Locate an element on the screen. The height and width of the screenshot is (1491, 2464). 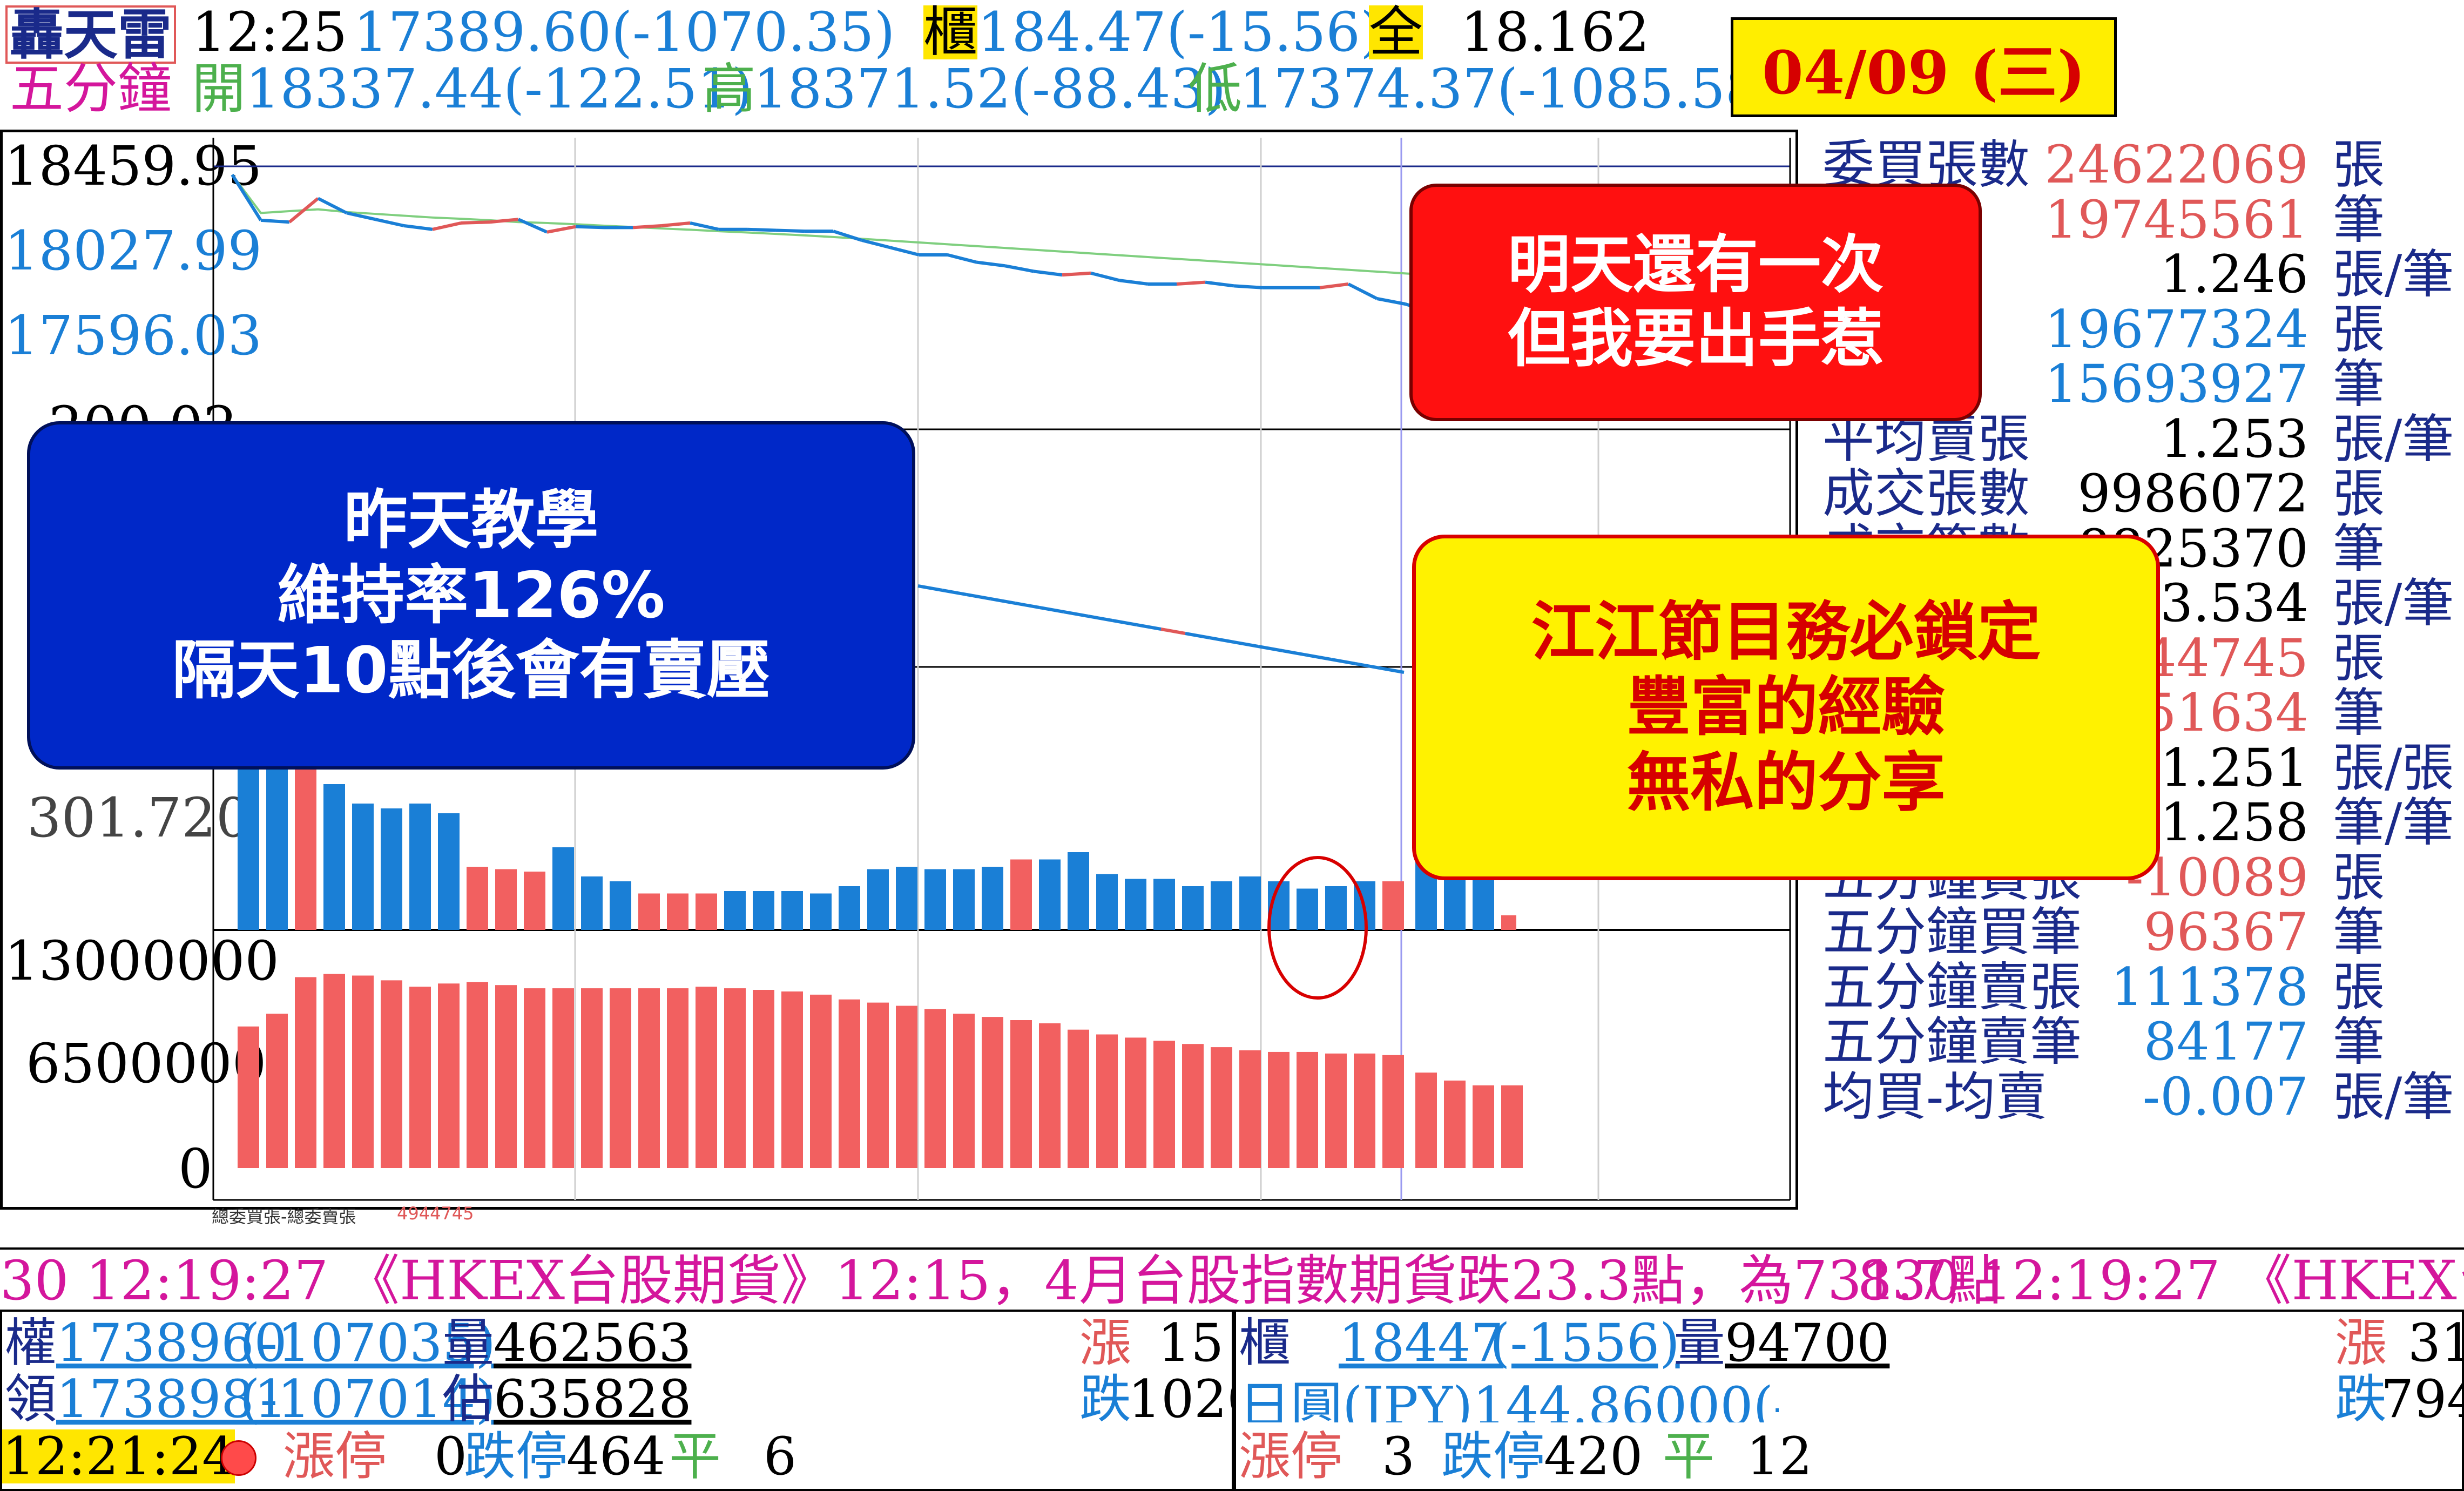
otc-limit-up-value: 3 is located at coordinates (1398, 1456).